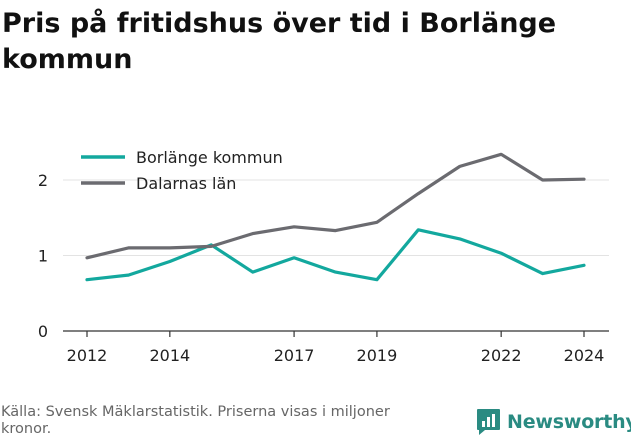  I want to click on y-tick-label: 1, so click(43, 256).